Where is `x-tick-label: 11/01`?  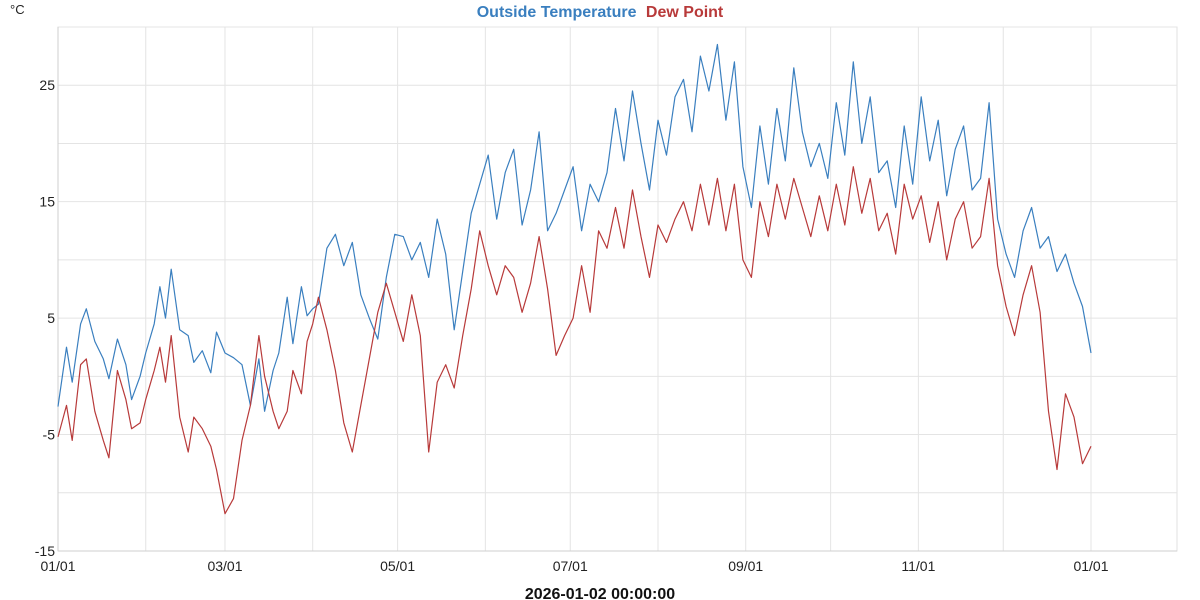 x-tick-label: 11/01 is located at coordinates (918, 566).